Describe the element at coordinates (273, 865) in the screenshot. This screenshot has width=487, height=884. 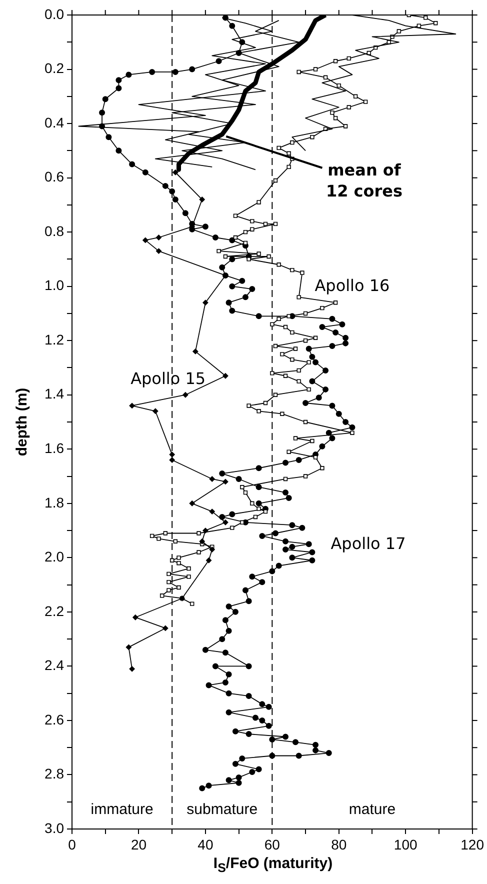
I see `x-axis-title: I$_{S}$/FeO (maturity)` at that location.